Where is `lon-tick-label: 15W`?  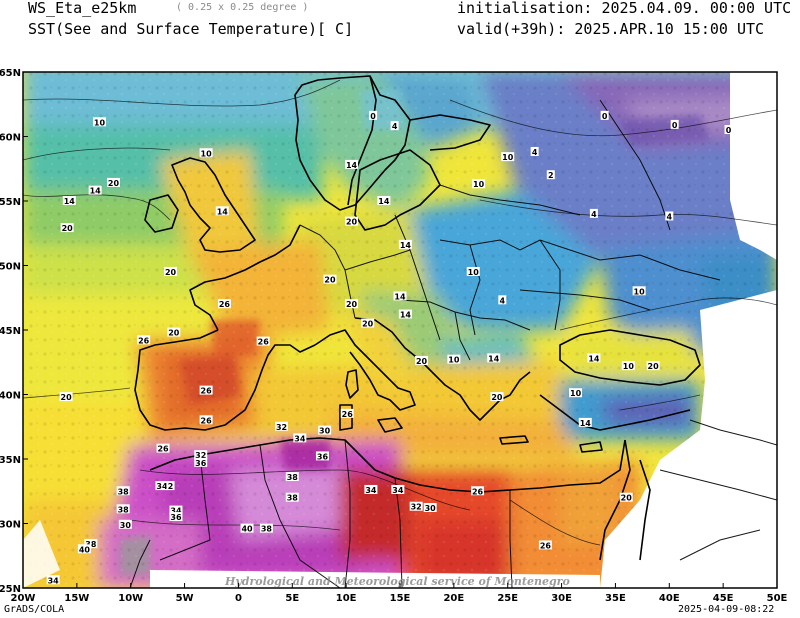
lon-tick-label: 15W is located at coordinates (76, 598).